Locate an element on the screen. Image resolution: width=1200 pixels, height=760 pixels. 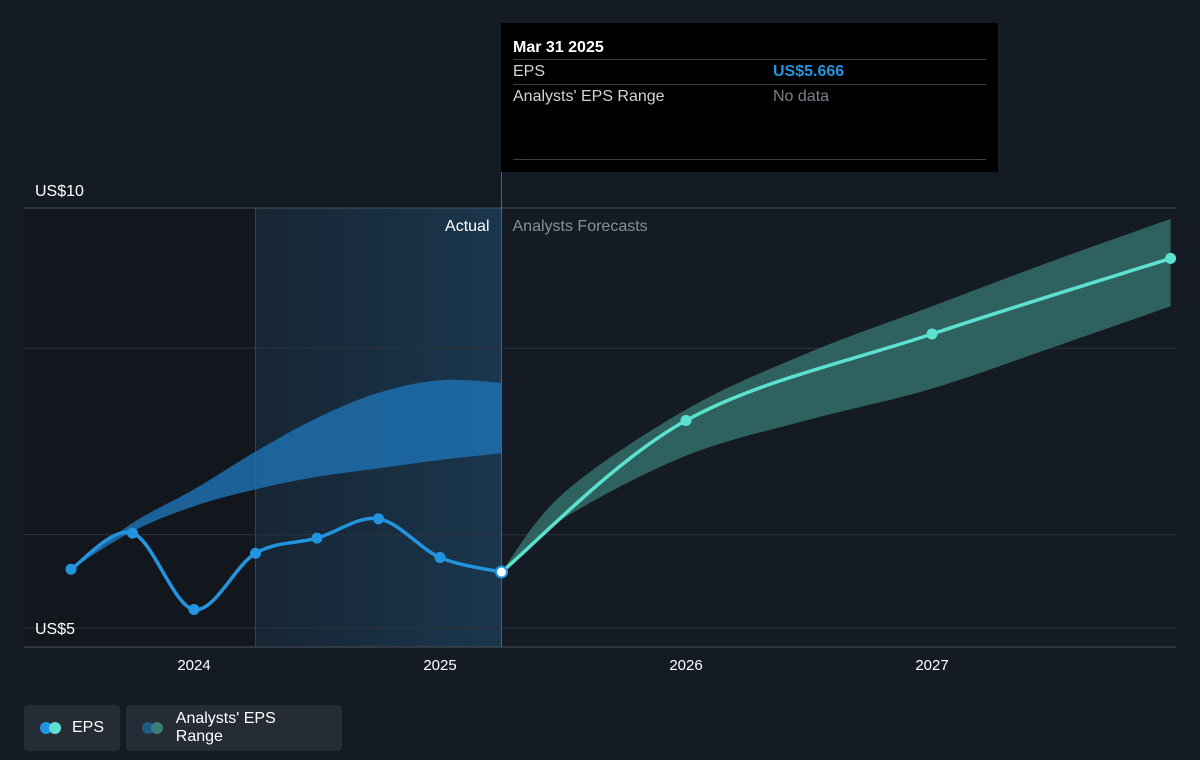
actual-label: Actual is located at coordinates (467, 226).